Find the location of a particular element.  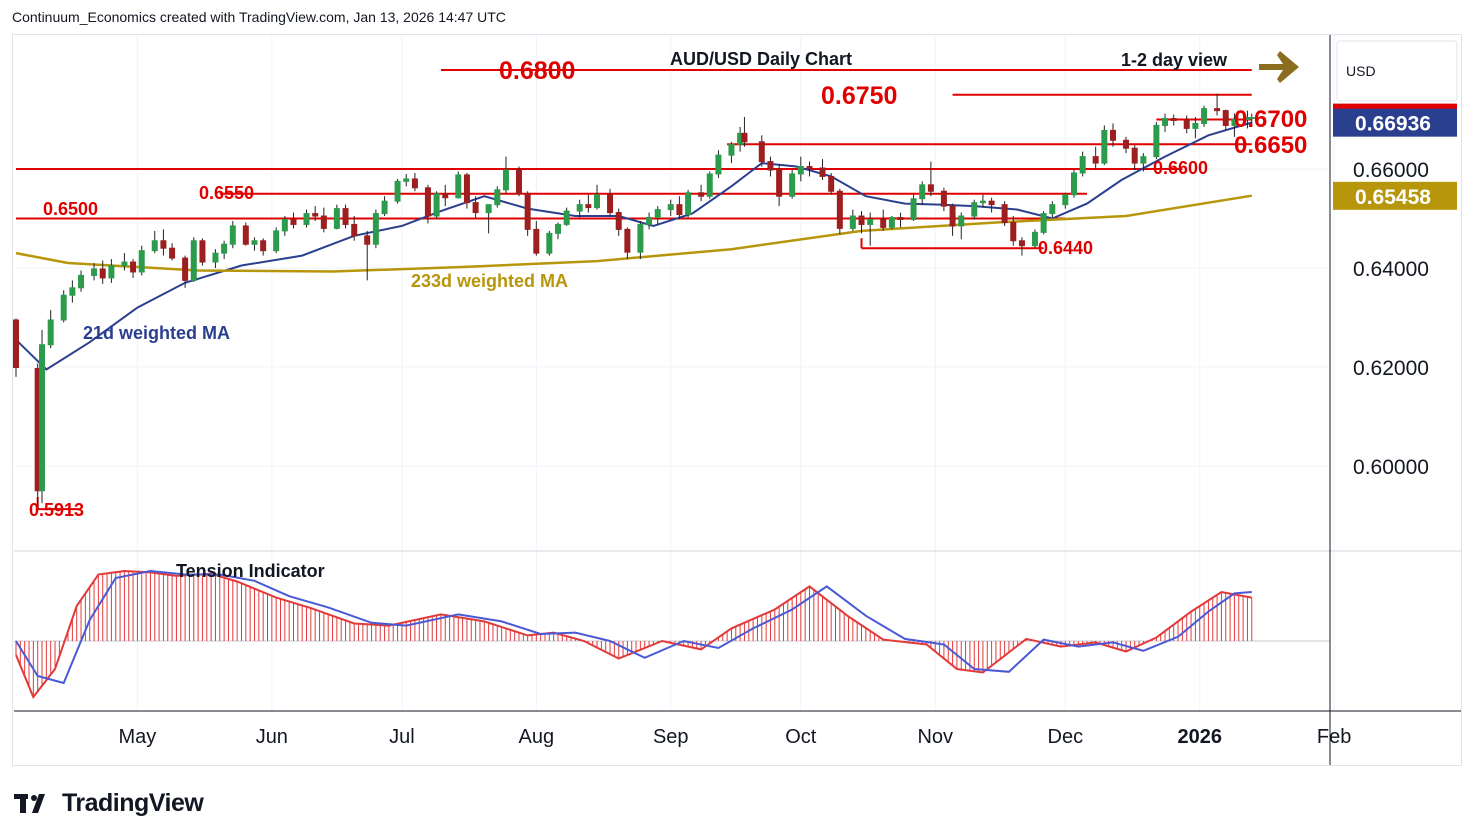

x-tick-label-aug: Aug is located at coordinates (537, 737).